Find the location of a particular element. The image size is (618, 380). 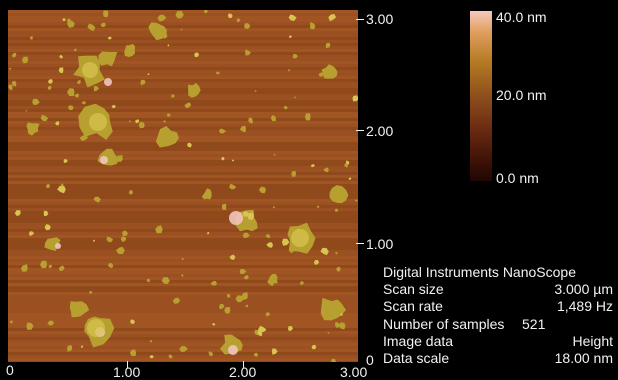

x-tick-label-3: 3.00 is located at coordinates (354, 372).